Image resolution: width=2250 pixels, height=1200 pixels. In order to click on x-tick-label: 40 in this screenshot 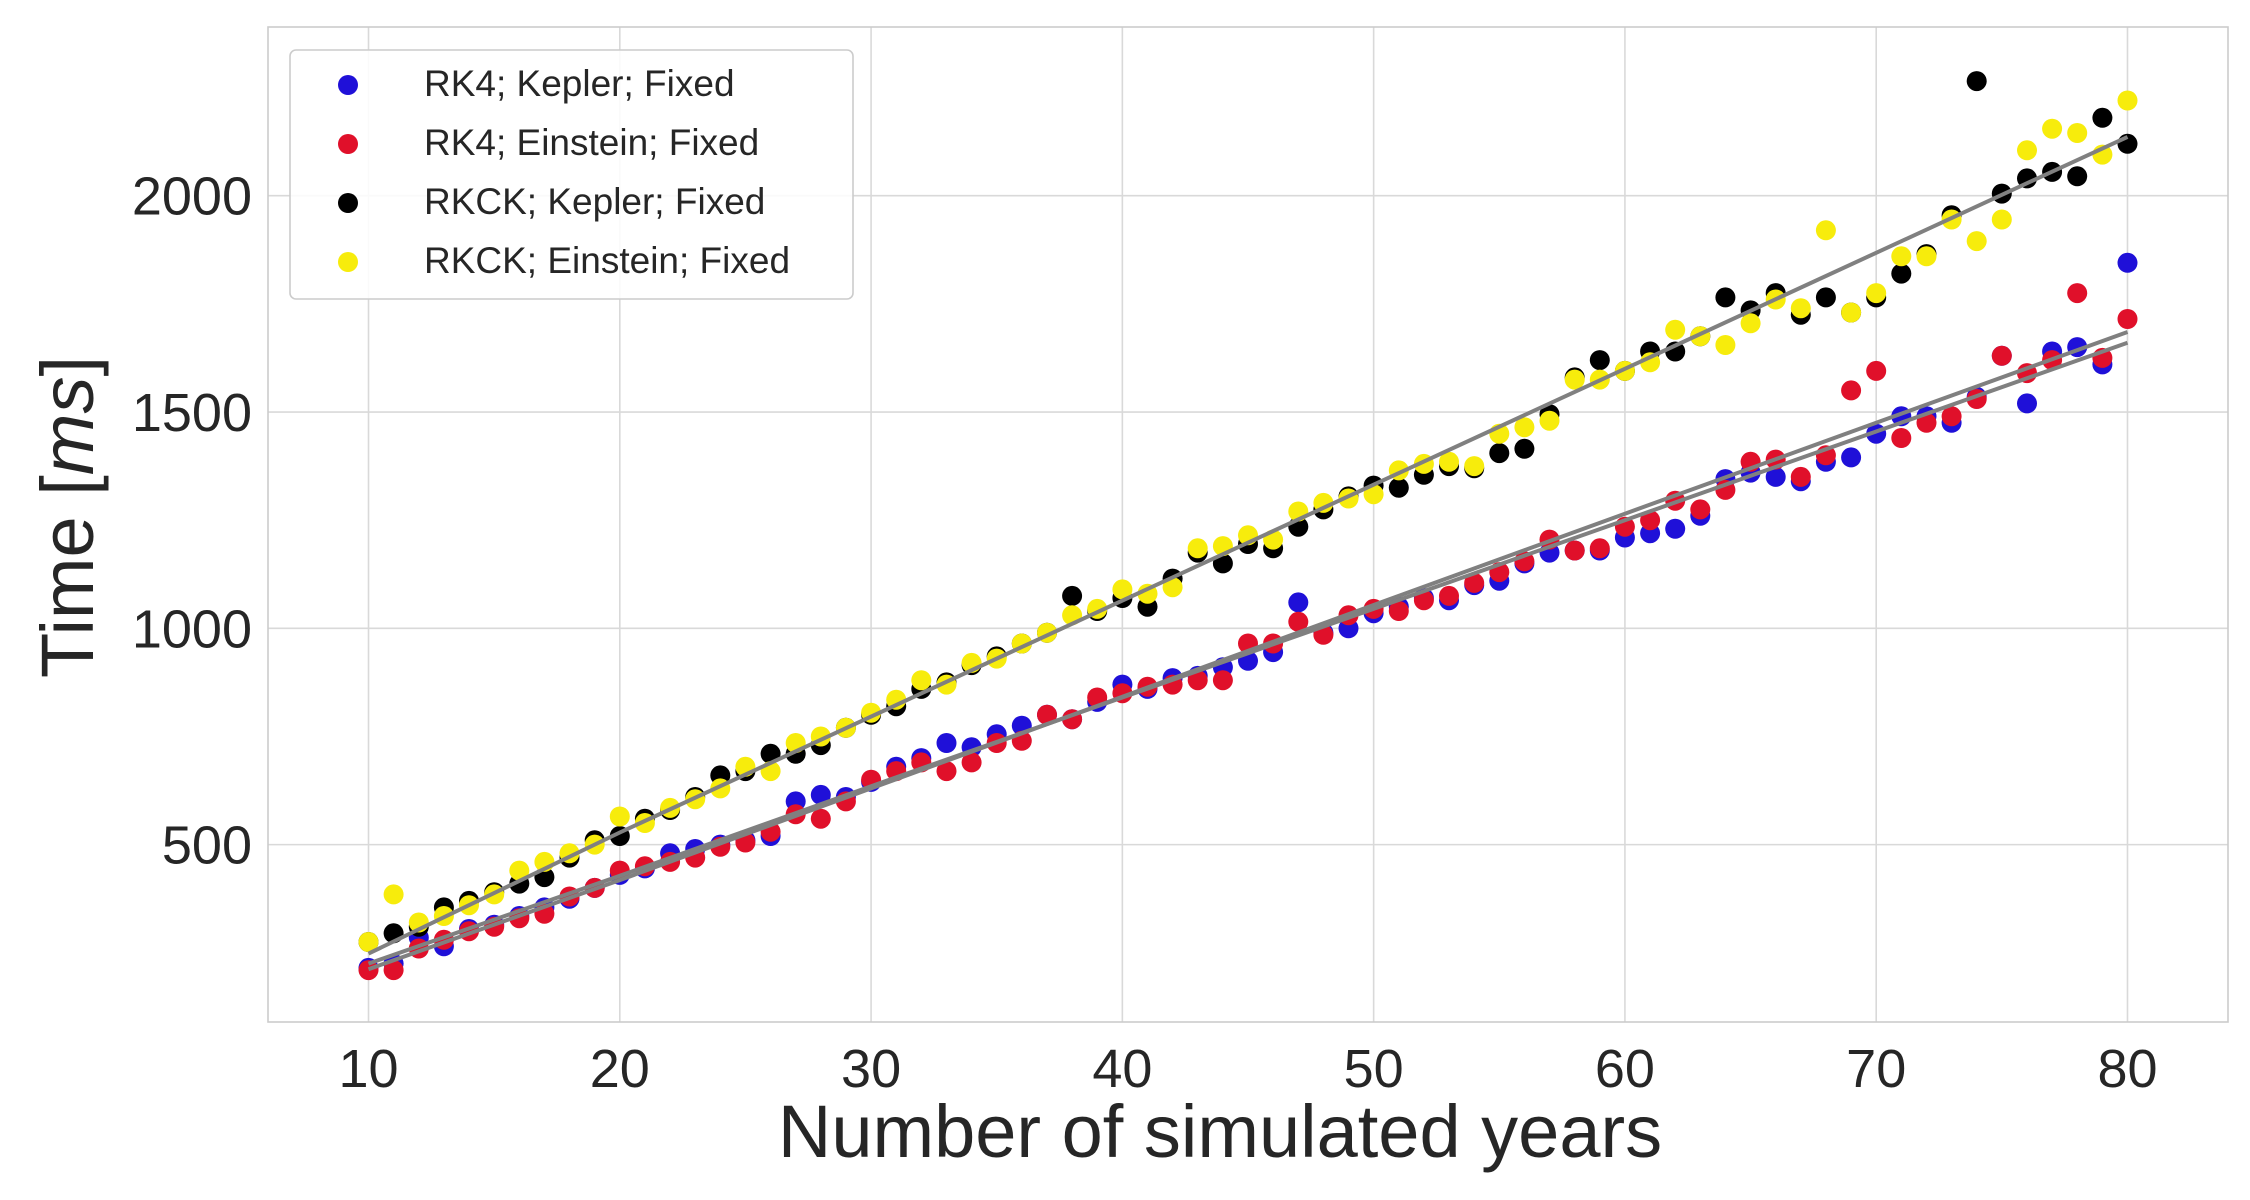, I will do `click(1122, 1069)`.